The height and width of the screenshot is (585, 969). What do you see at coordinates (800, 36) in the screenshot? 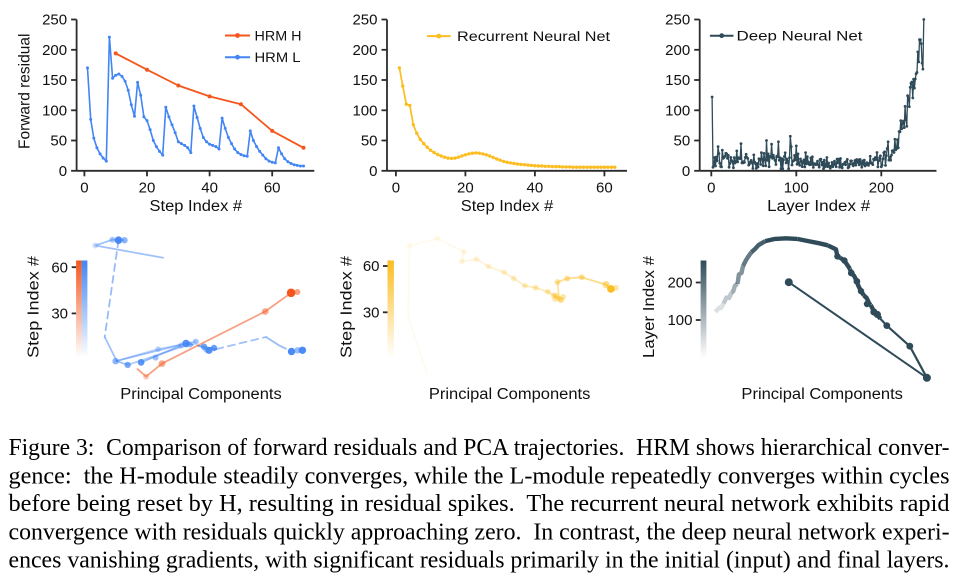
I see `svg-text: Deep Neural Net` at bounding box center [800, 36].